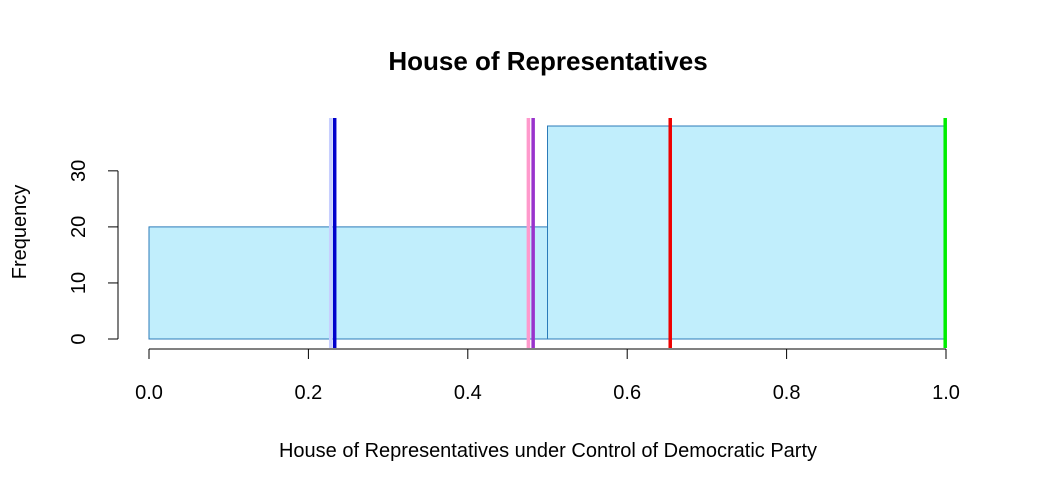 The height and width of the screenshot is (495, 1039). I want to click on y-axis-label: Frequency, so click(20, 232).